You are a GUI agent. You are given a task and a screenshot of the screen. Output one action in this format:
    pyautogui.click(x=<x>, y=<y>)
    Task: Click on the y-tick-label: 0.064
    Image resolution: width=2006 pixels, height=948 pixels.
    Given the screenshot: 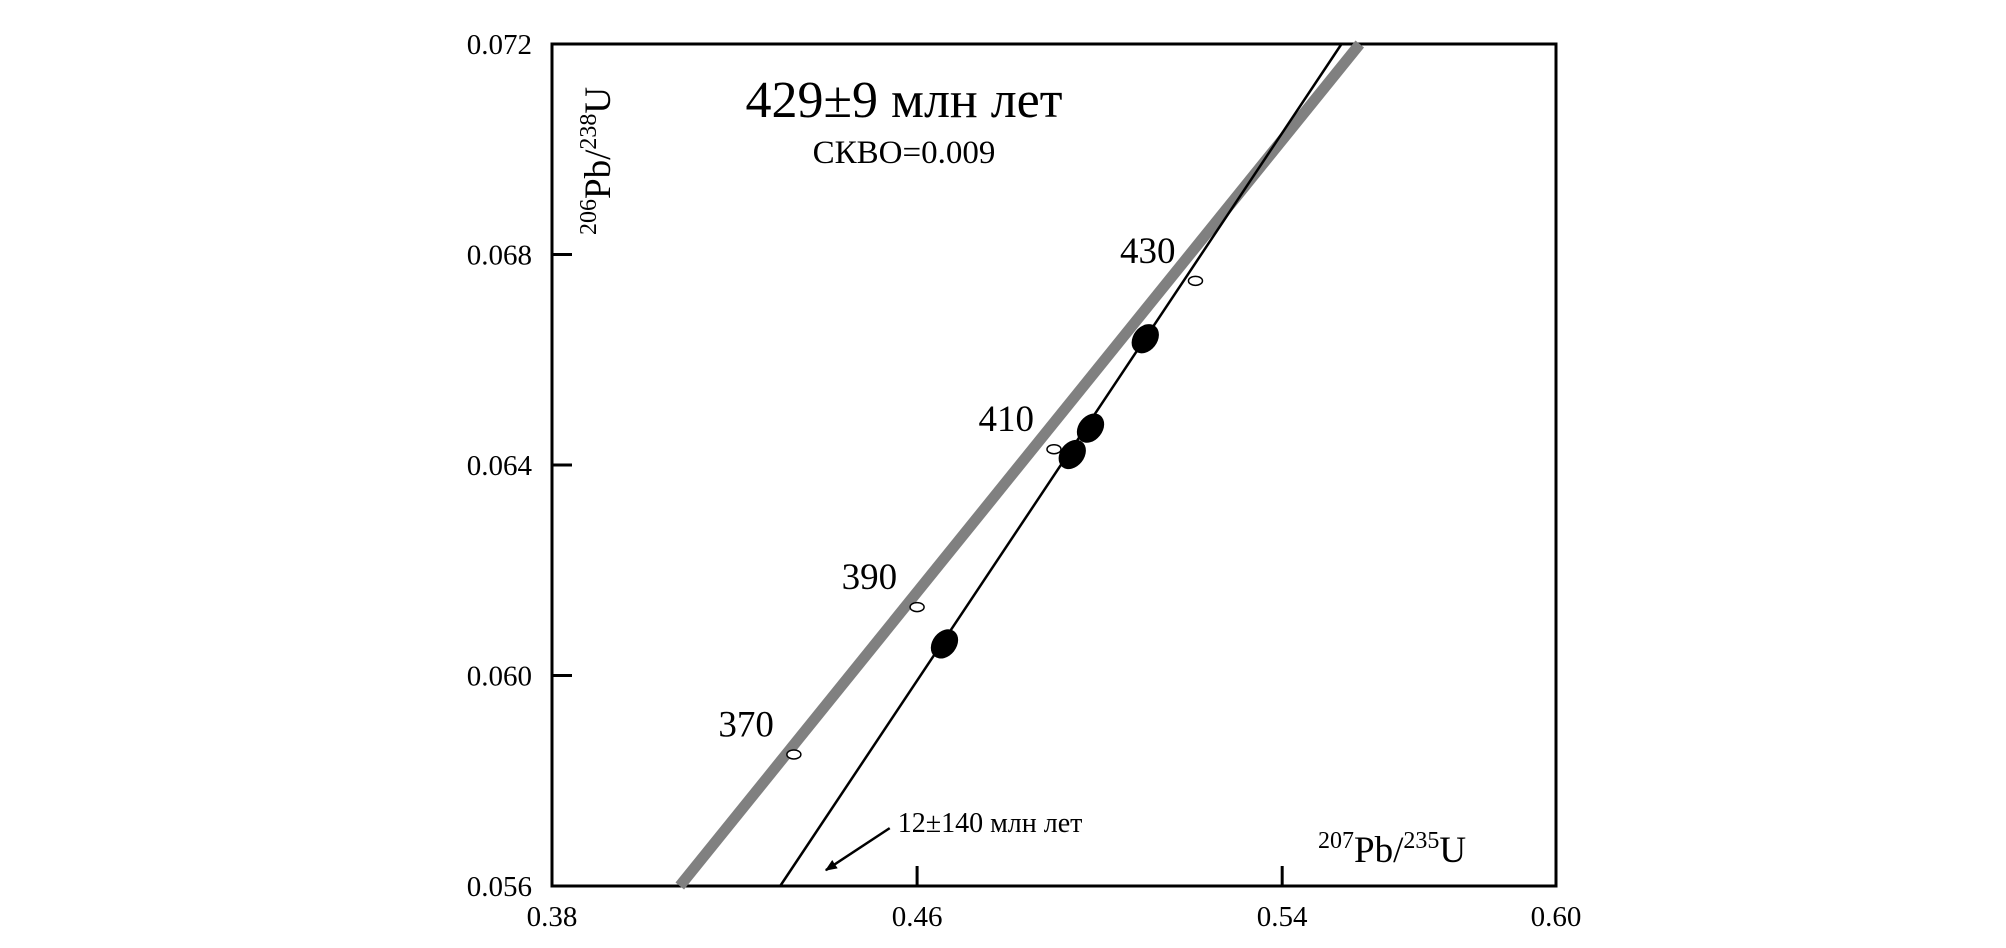 What is the action you would take?
    pyautogui.click(x=500, y=466)
    